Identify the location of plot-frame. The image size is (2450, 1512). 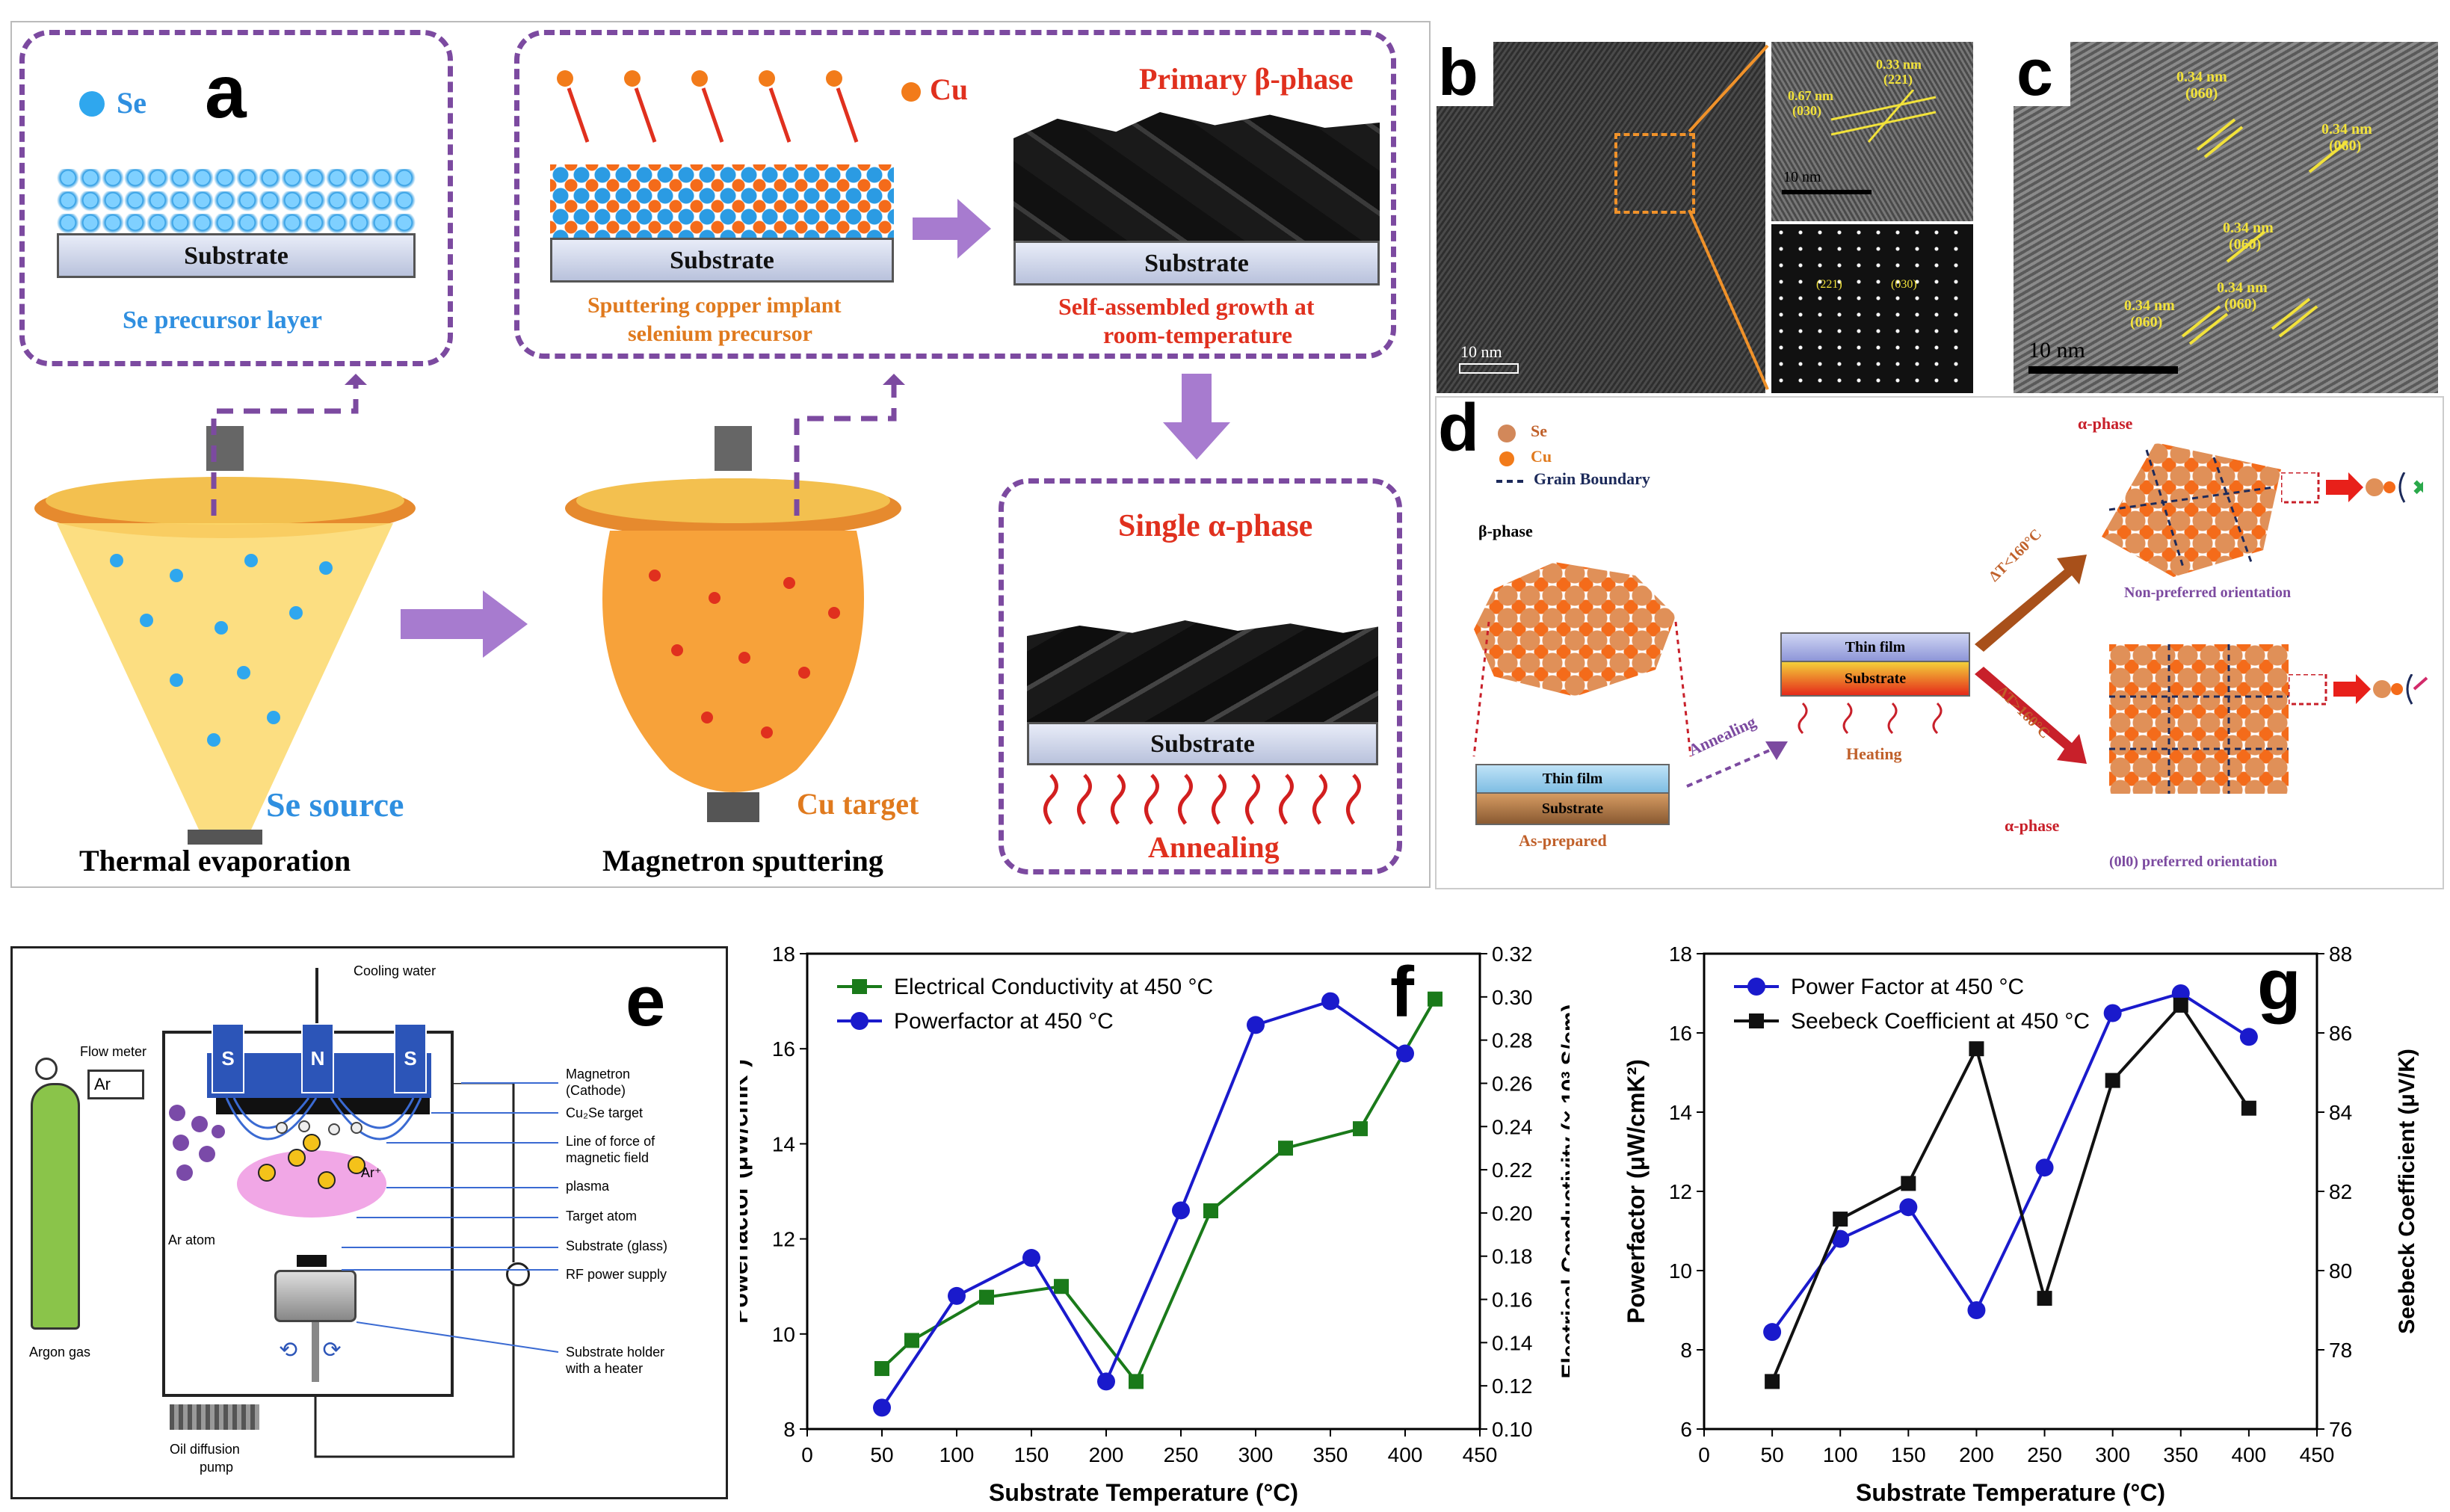
(1143, 1191).